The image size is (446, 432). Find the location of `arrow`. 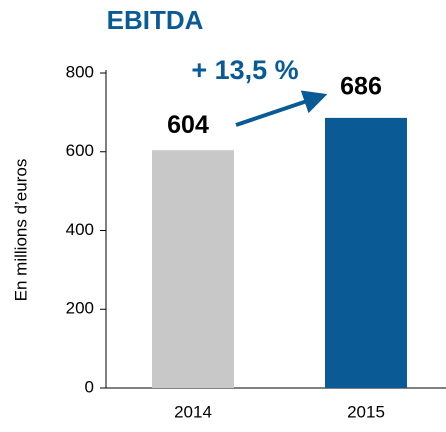

arrow is located at coordinates (281, 108).